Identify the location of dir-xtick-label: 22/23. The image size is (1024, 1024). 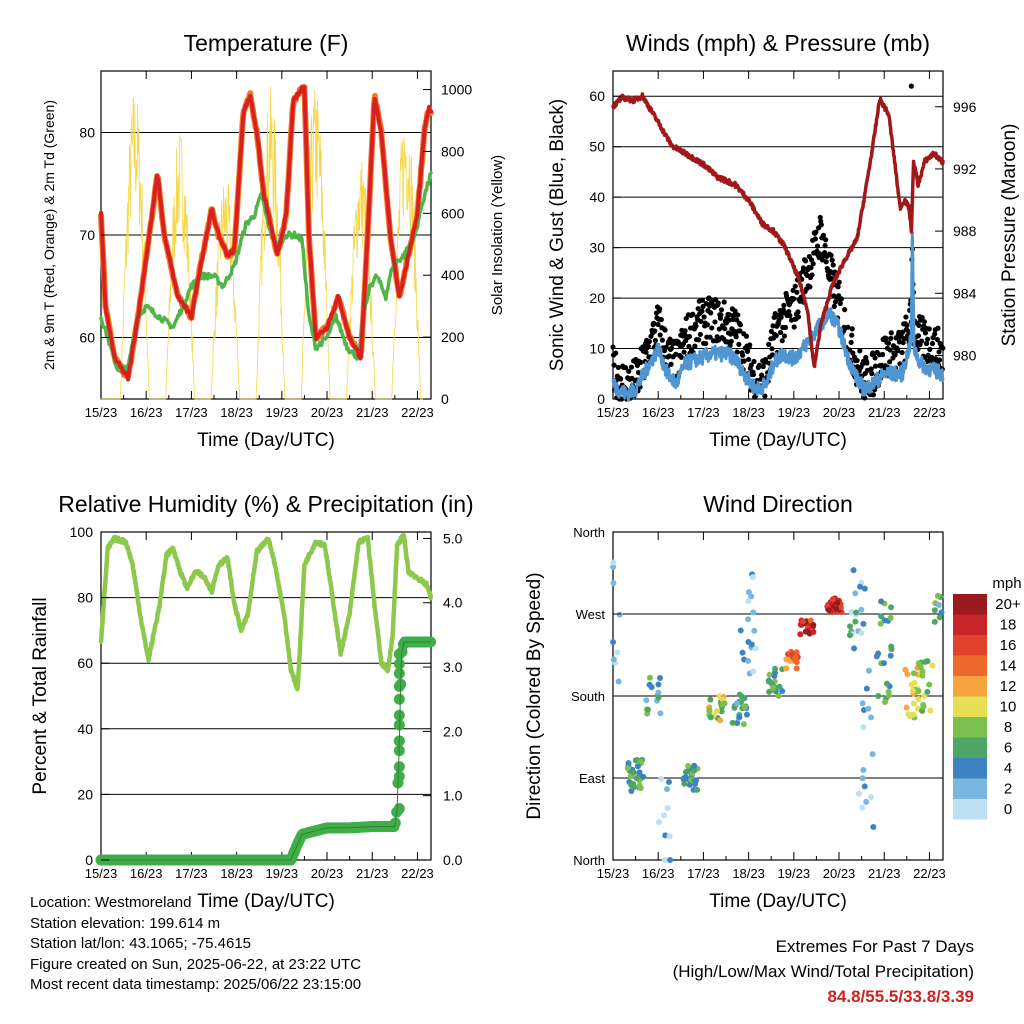
(929, 873).